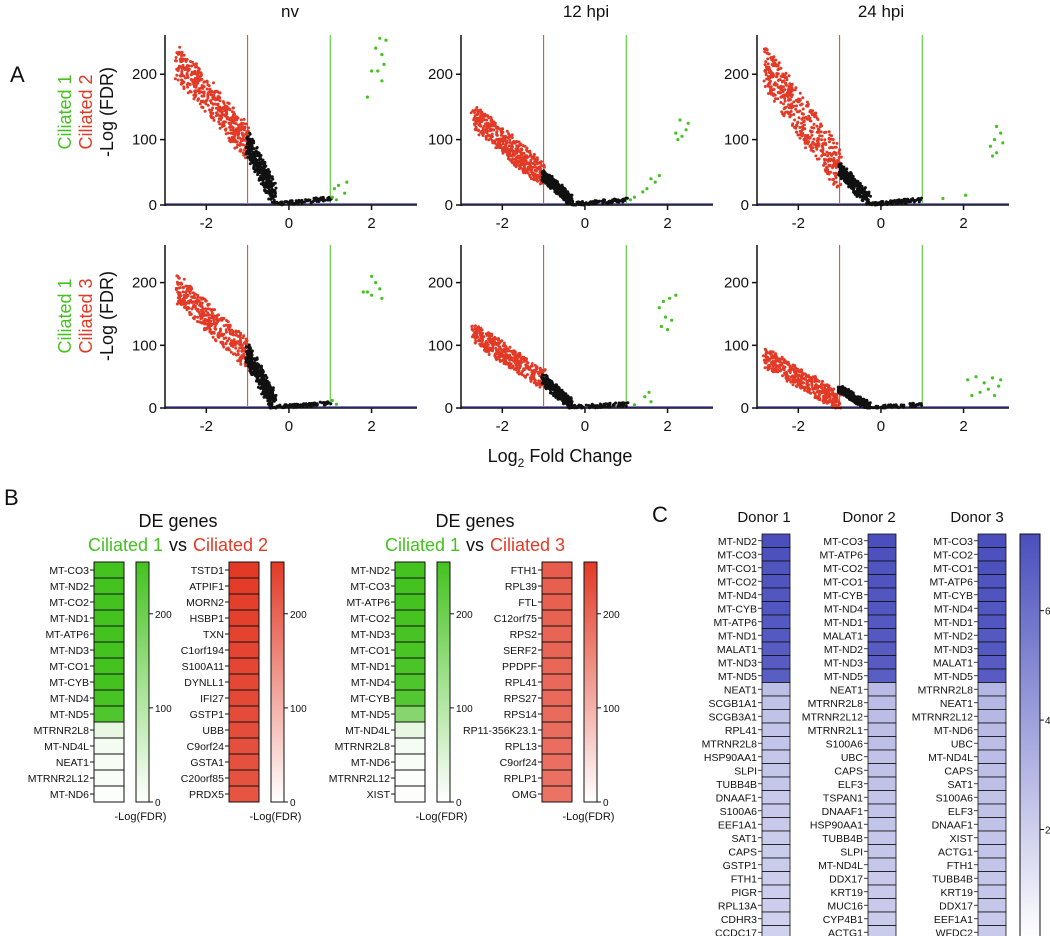 The height and width of the screenshot is (936, 1050). Describe the element at coordinates (107, 316) in the screenshot. I see `row-label-2-ylabel: -Log (FDR)` at that location.